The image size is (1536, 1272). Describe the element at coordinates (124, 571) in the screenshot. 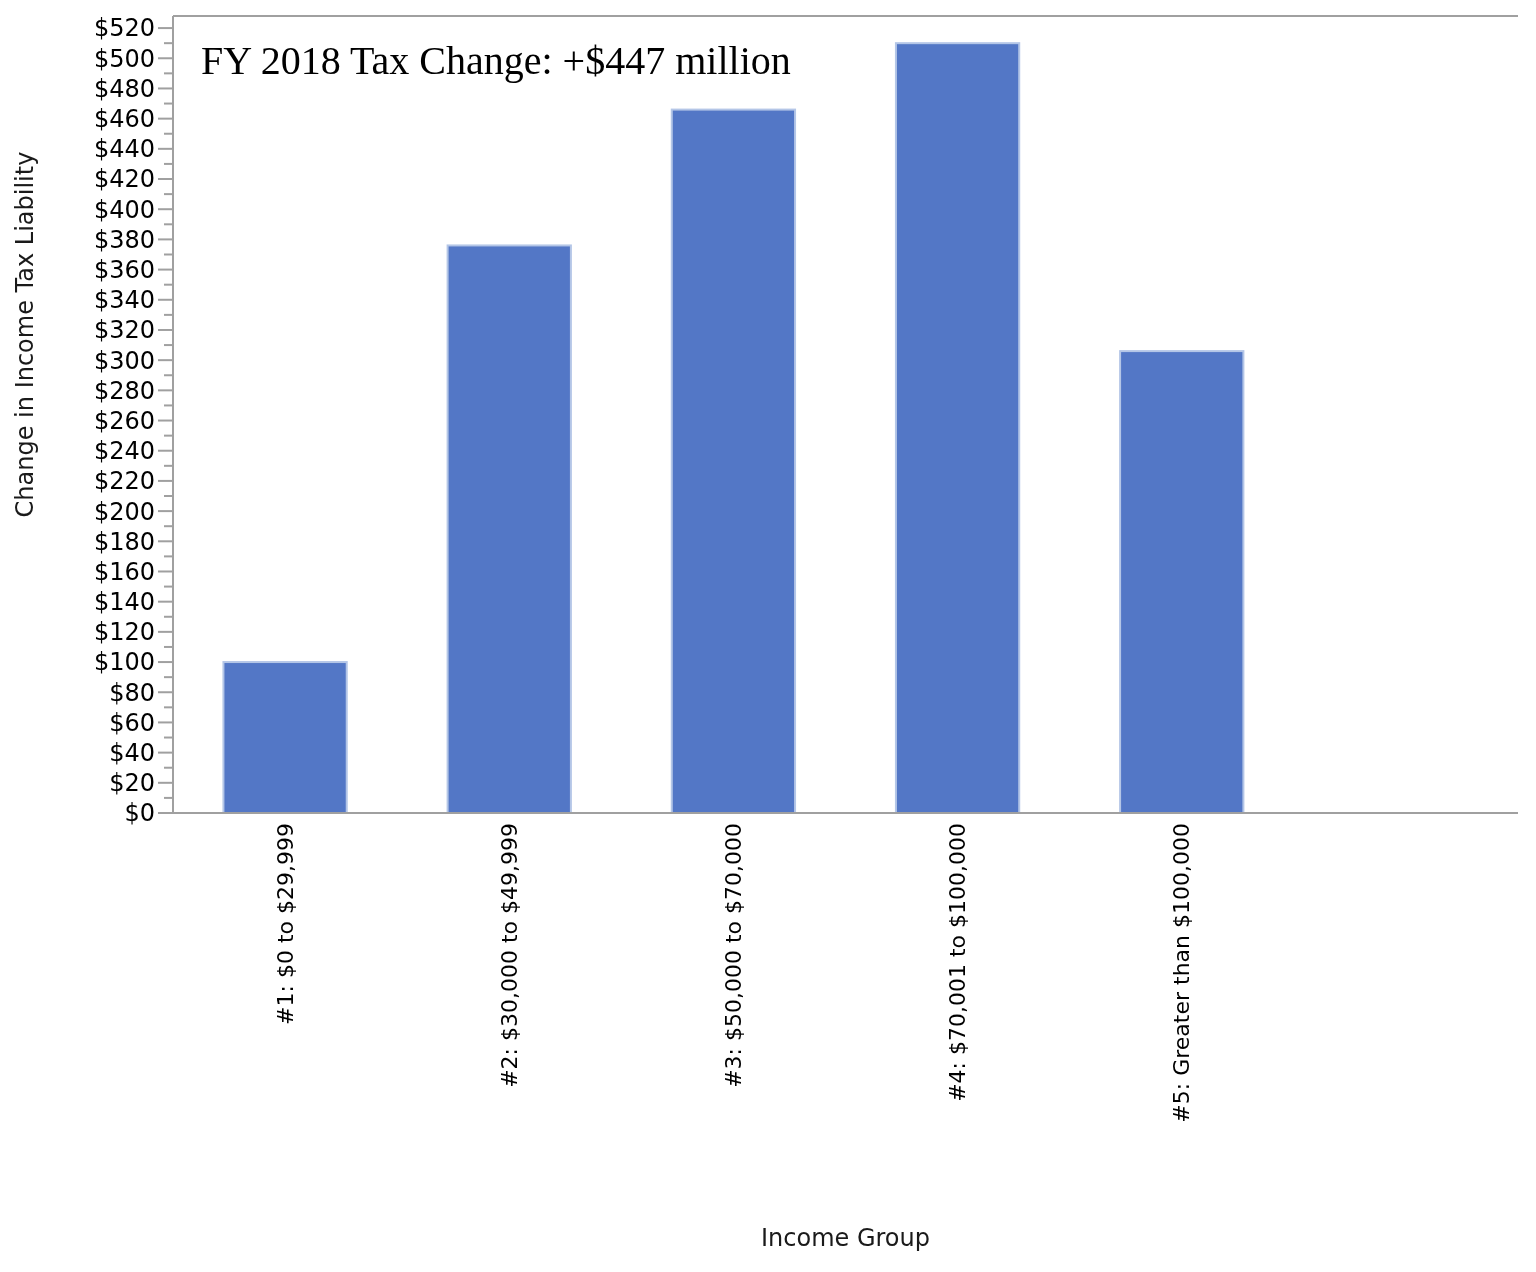

I see `y-tick-label: $160` at that location.